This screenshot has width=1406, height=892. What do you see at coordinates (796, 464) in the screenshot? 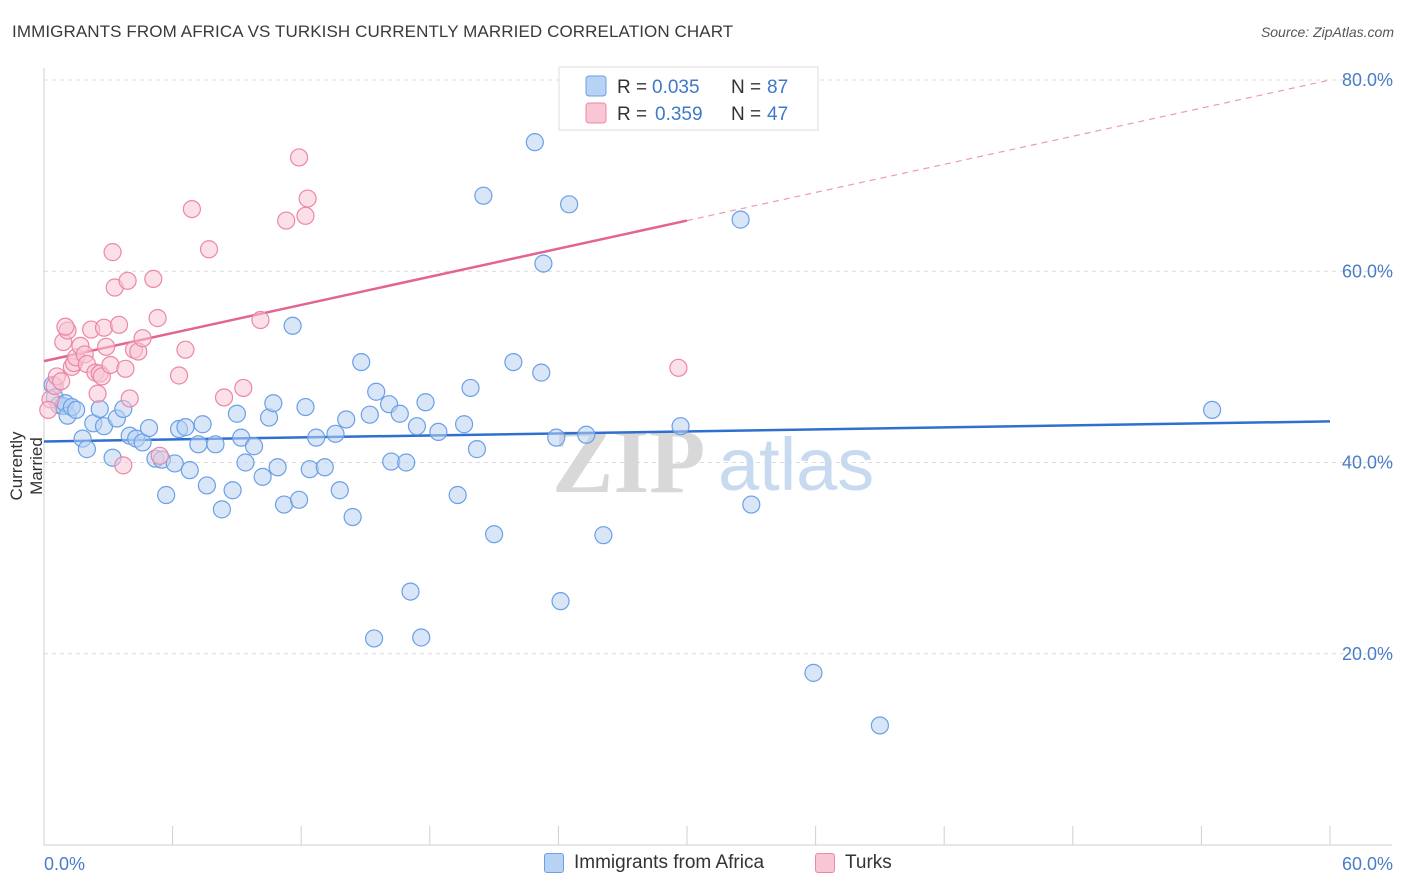
I see `watermark-atlas: atlas` at bounding box center [796, 464].